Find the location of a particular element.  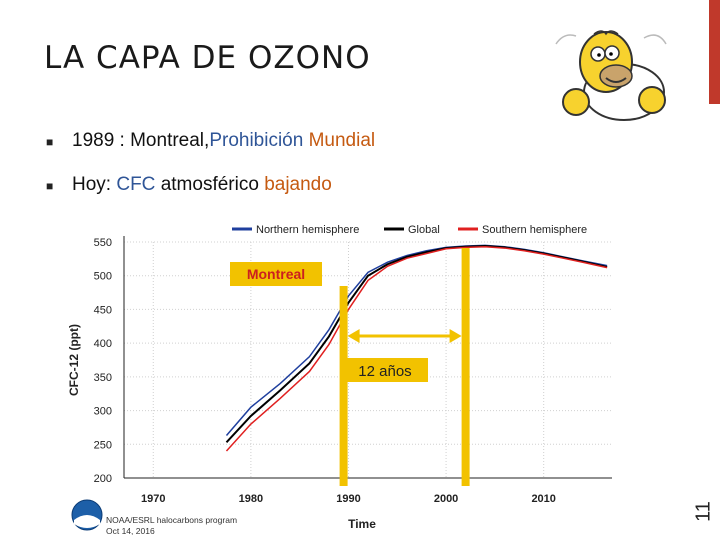

gap-arrow-head-left is located at coordinates (353, 336).